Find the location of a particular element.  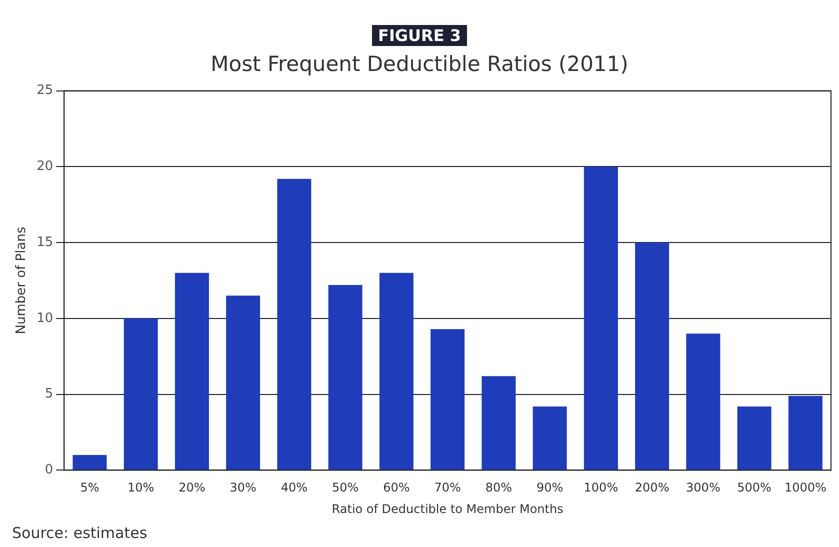

x-tick-label: 300% is located at coordinates (703, 487).